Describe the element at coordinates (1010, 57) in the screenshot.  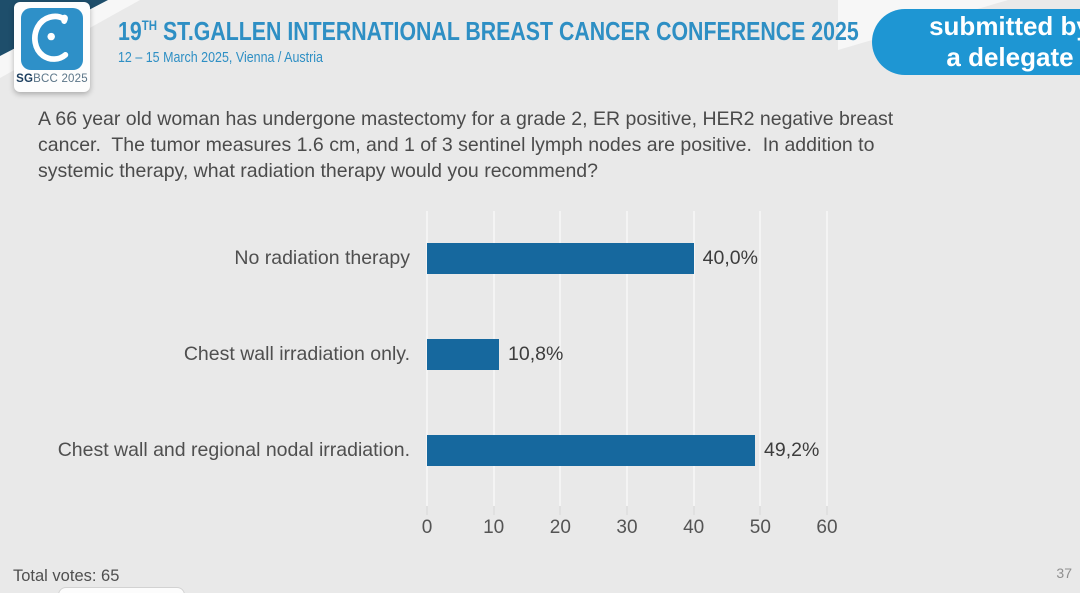
I see `badge-line-2: a delegate` at that location.